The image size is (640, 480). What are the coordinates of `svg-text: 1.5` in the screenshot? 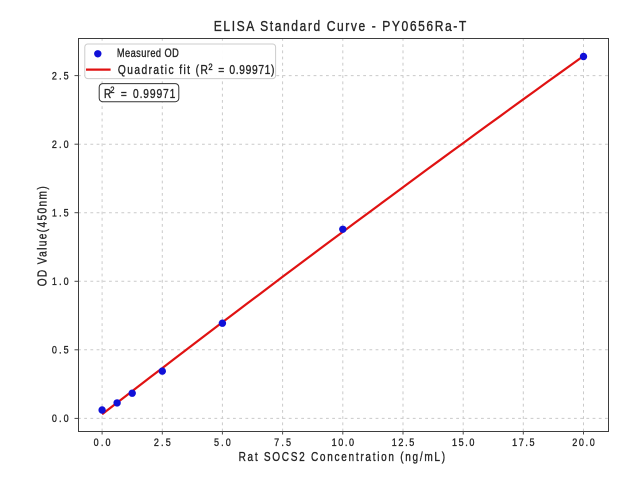 It's located at (60, 214).